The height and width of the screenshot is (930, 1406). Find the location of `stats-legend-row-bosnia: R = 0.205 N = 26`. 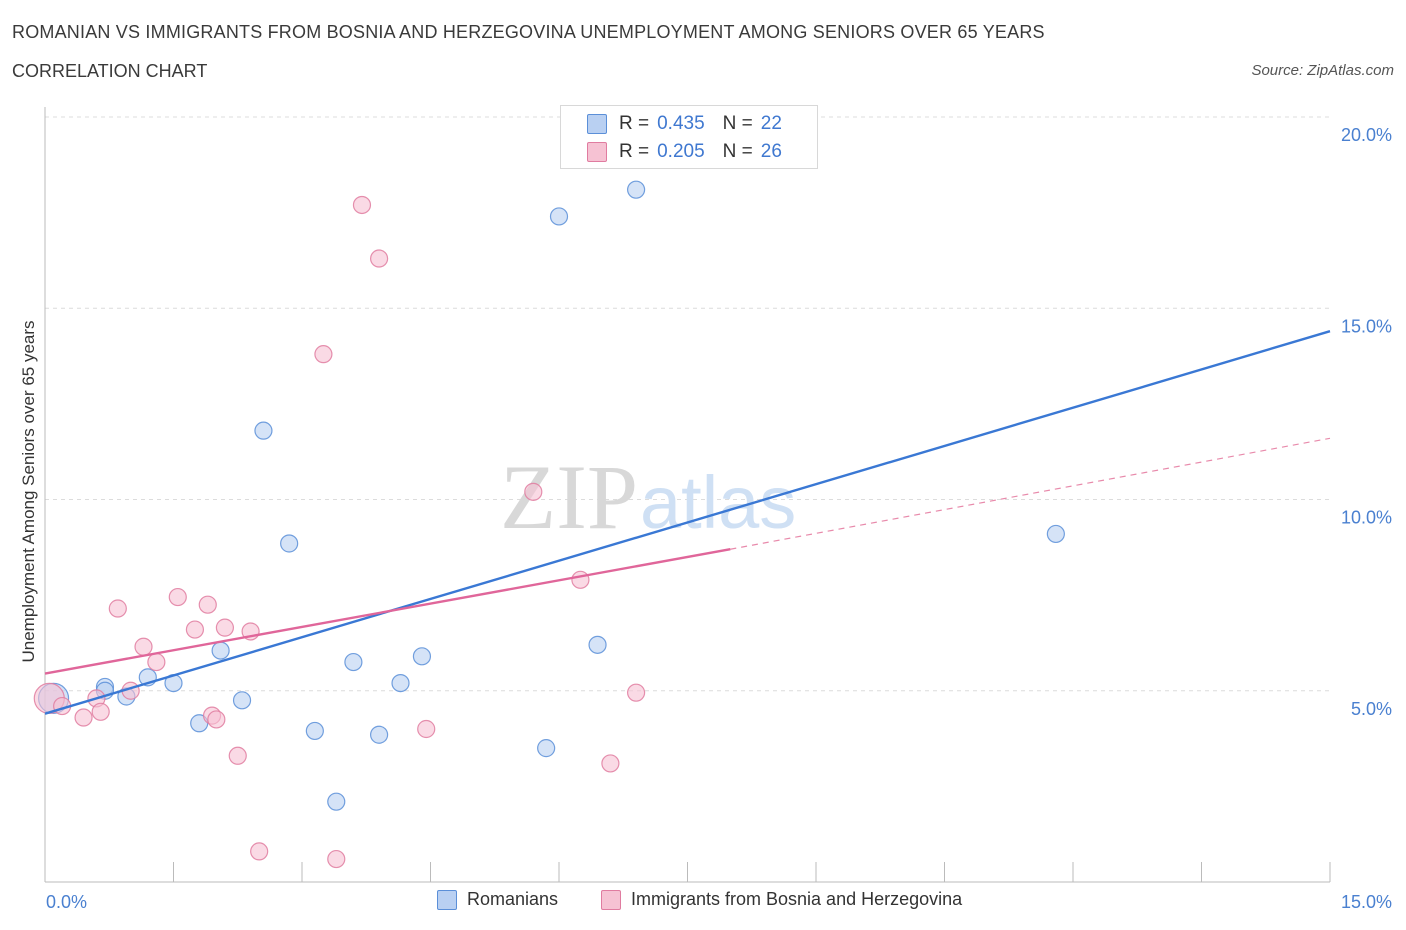

stats-legend-row-bosnia: R = 0.205 N = 26 is located at coordinates (684, 152).